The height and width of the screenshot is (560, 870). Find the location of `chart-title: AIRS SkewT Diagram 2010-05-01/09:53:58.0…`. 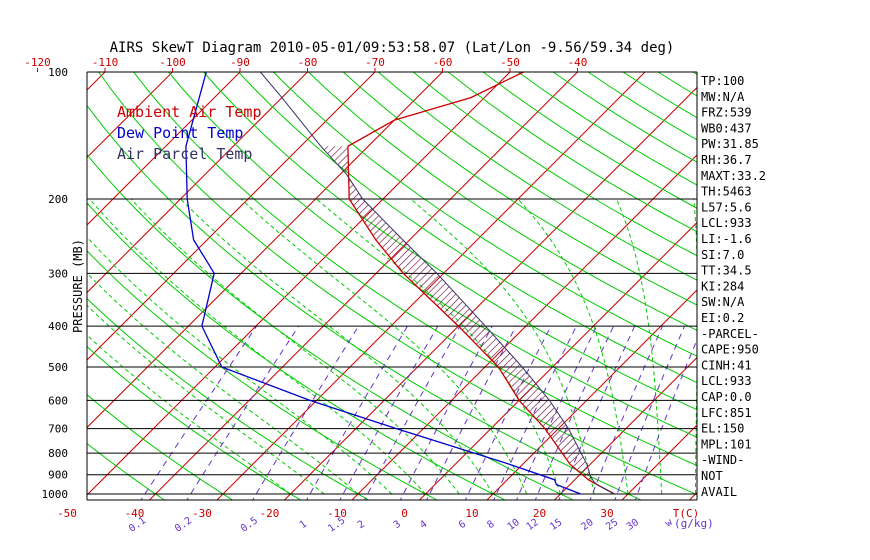

chart-title: AIRS SkewT Diagram 2010-05-01/09:53:58.0… is located at coordinates (392, 48).